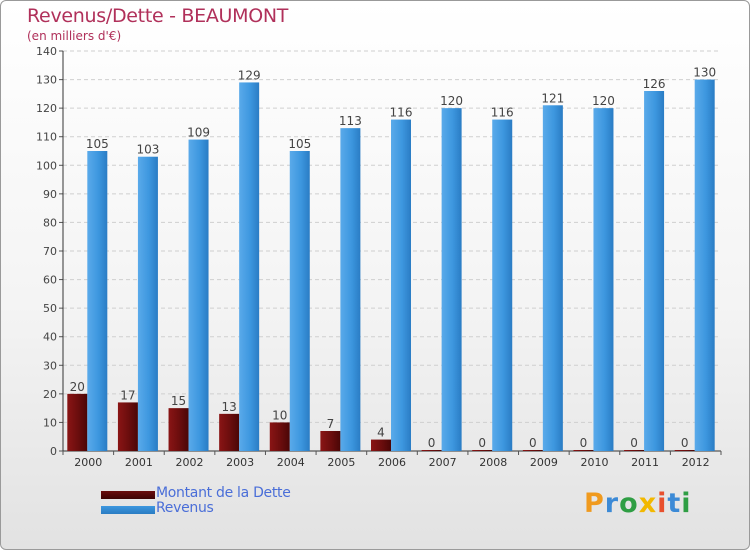  I want to click on x-tick-label: 2001, so click(139, 462).